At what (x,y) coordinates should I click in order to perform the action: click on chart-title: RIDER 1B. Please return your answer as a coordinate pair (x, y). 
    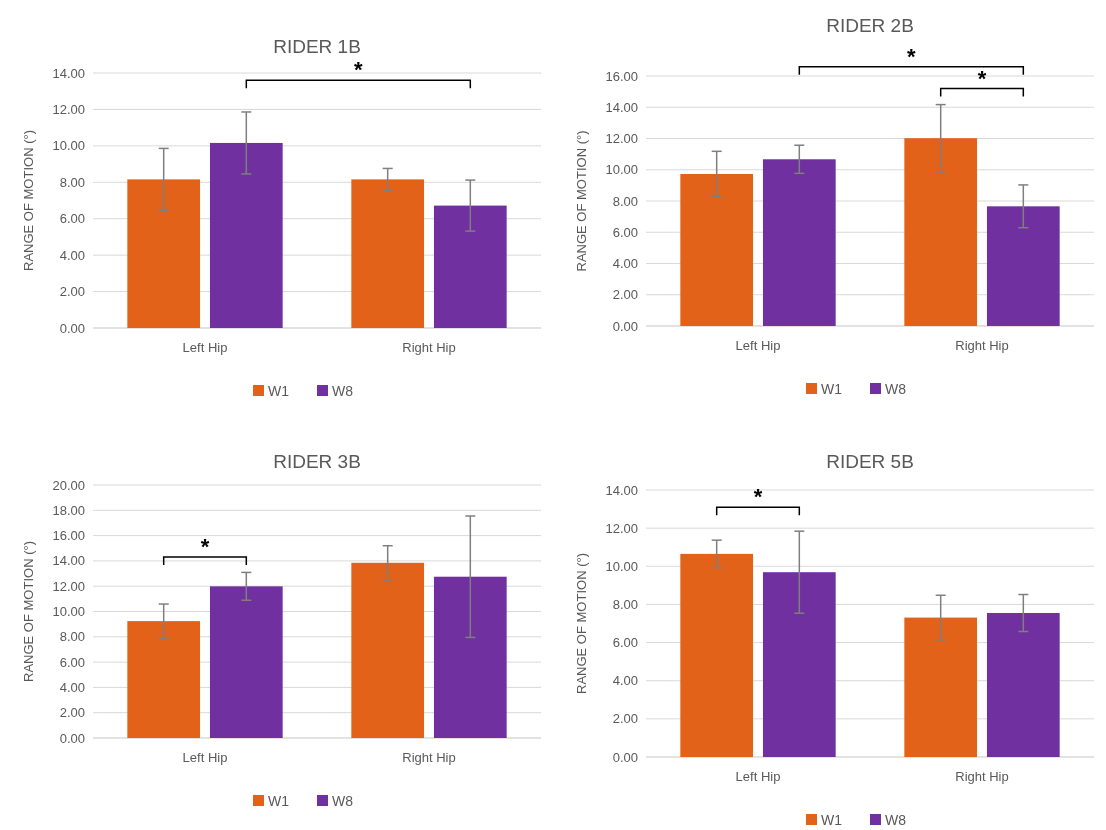
    Looking at the image, I should click on (317, 46).